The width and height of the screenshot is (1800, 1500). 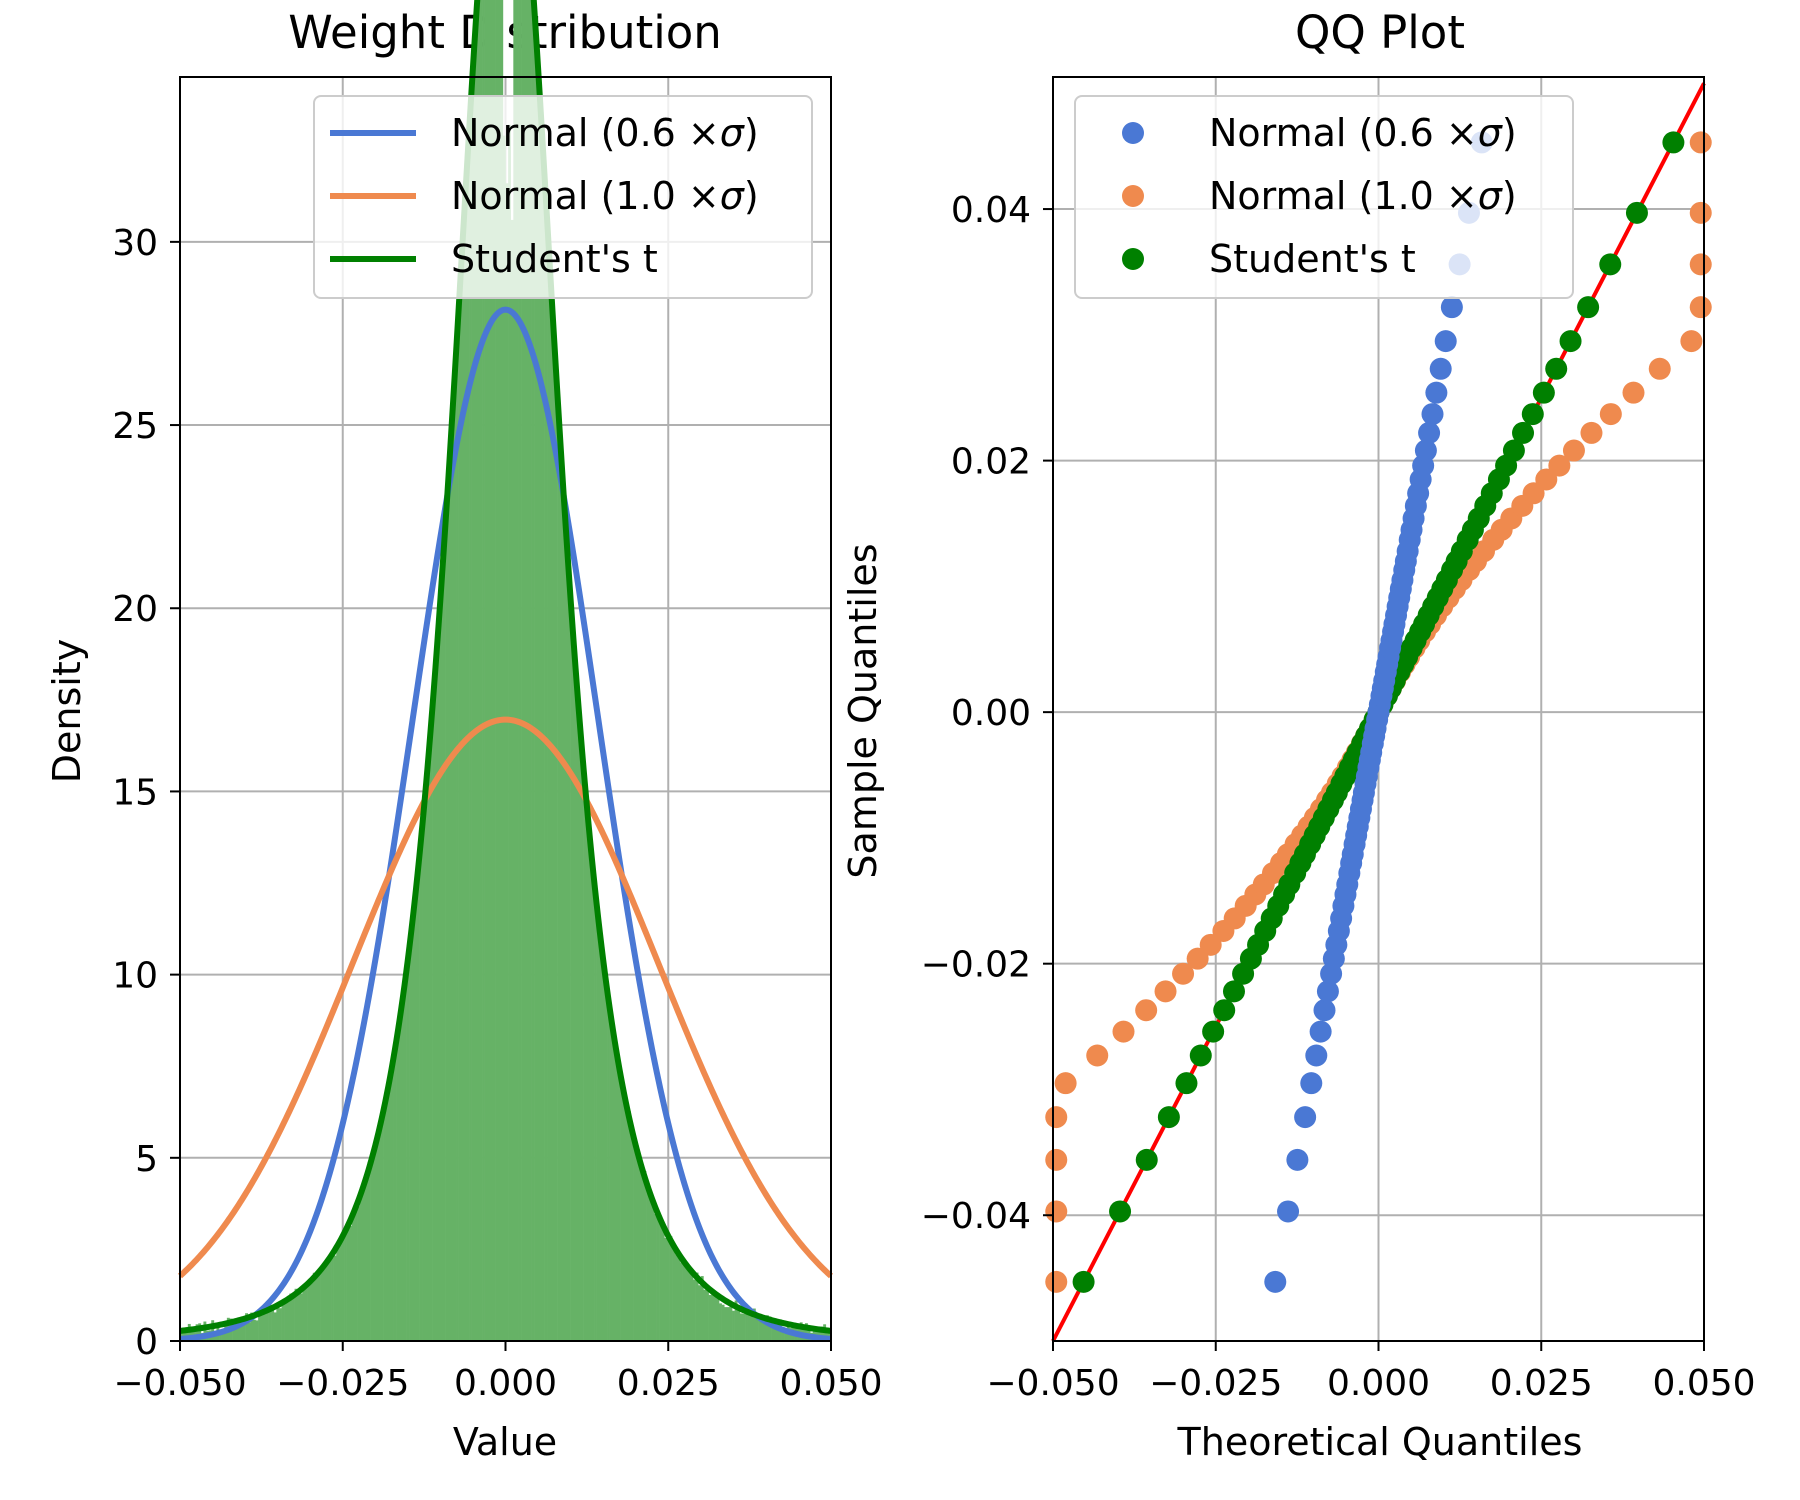 What do you see at coordinates (554, 259) in the screenshot?
I see `left-legend-label-2: Student's t` at bounding box center [554, 259].